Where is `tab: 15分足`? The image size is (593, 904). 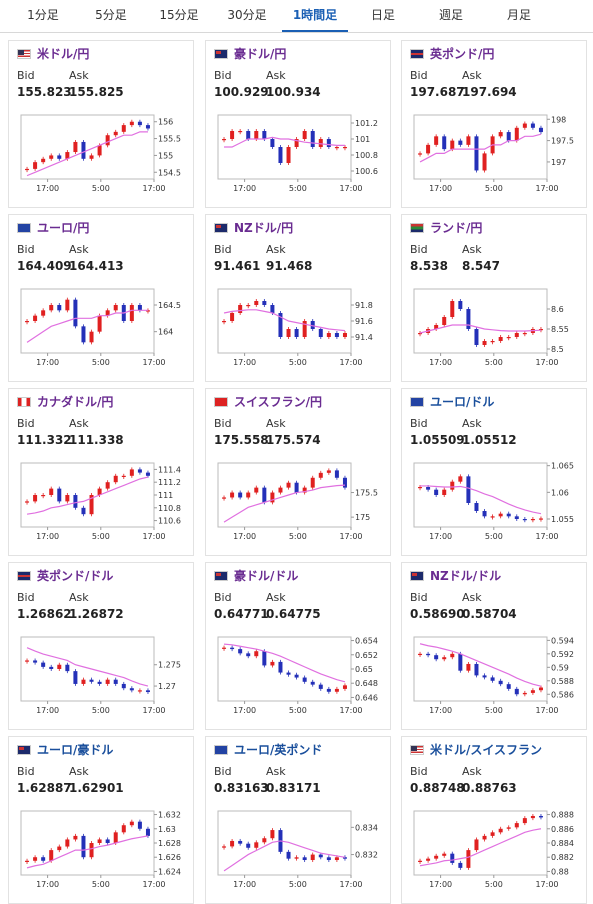
tab: 15分足 is located at coordinates (179, 15).